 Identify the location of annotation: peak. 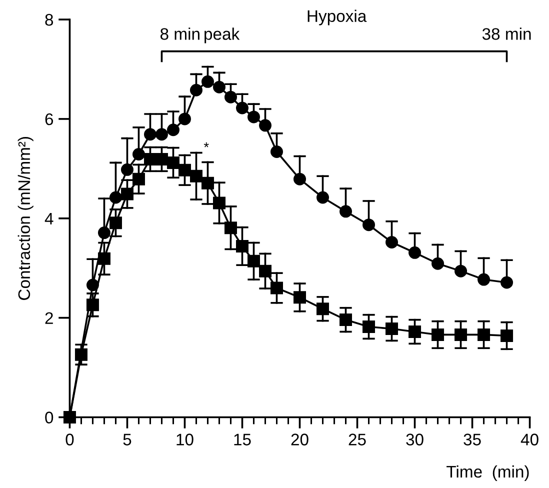
(222, 36).